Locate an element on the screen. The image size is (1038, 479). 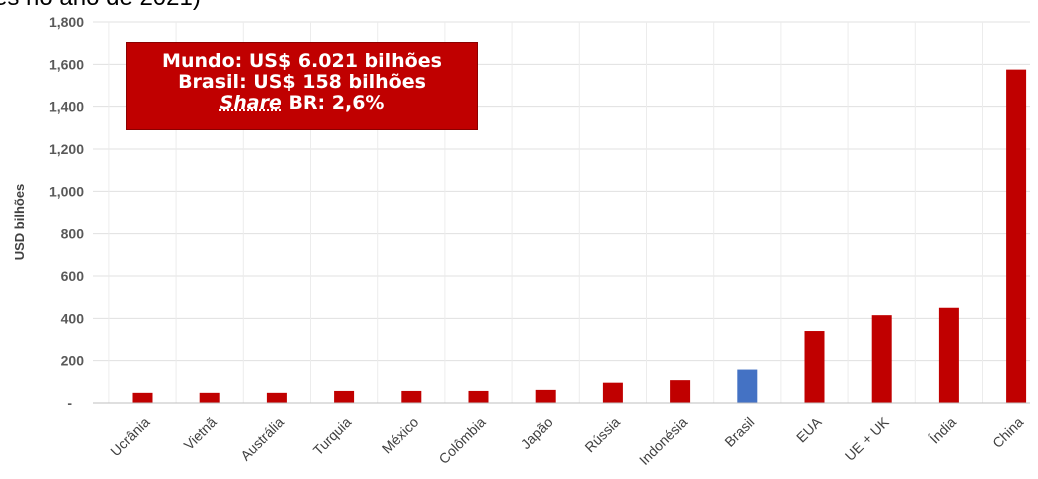
chart-caption: es no ano de 2021) is located at coordinates (100, 6).